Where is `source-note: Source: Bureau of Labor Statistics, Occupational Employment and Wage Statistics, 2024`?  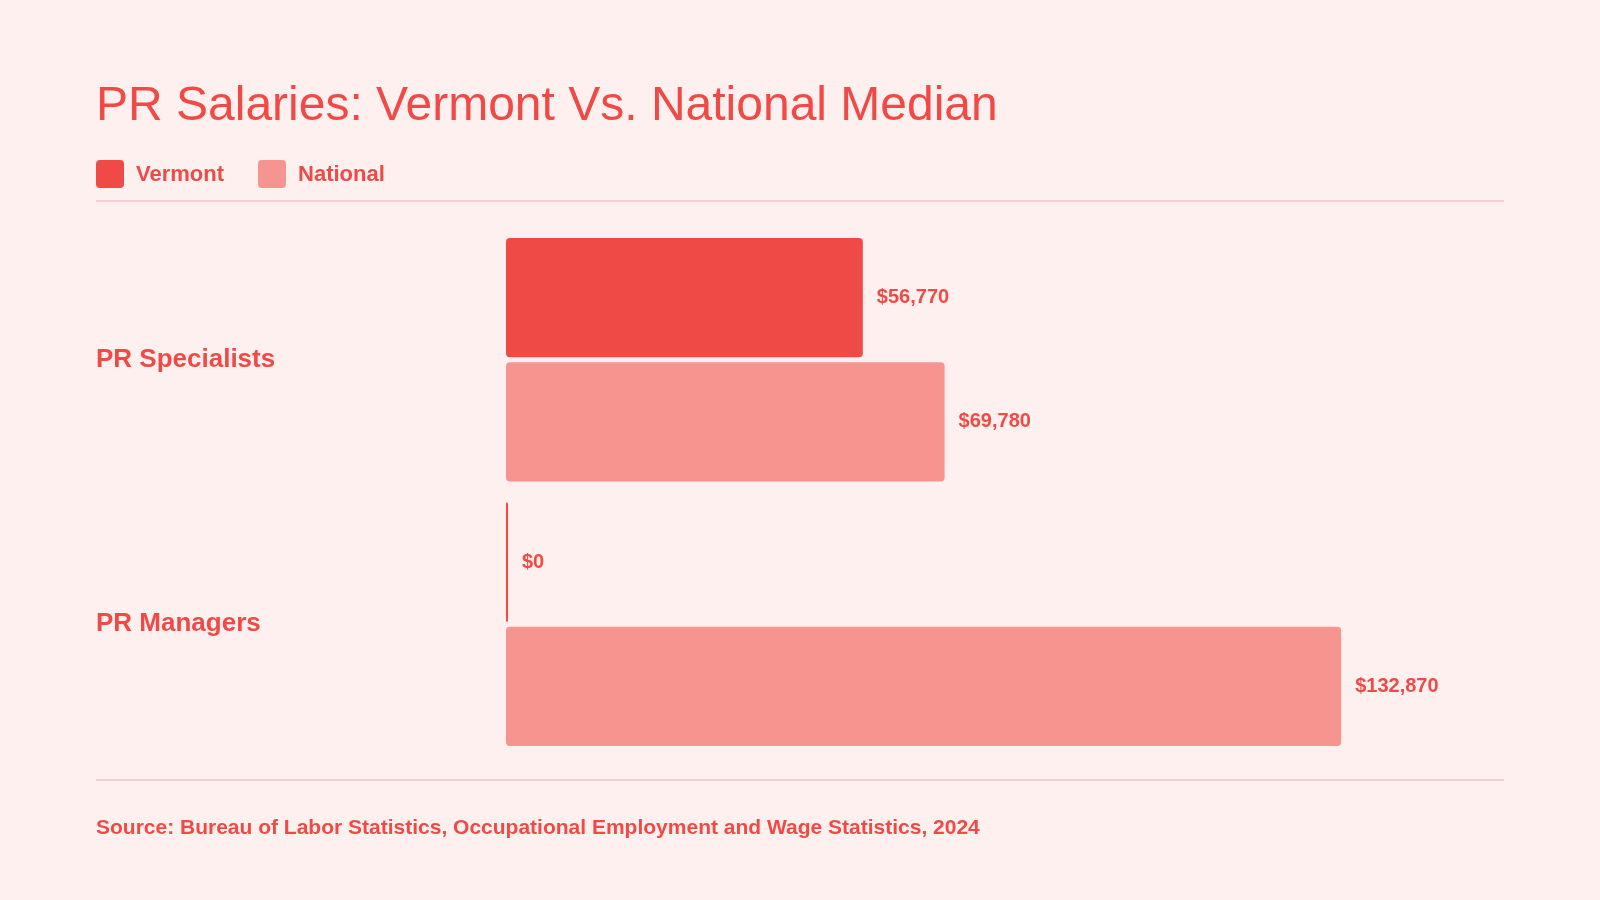 source-note: Source: Bureau of Labor Statistics, Occupational Employment and Wage Statistics, 2024 is located at coordinates (538, 827).